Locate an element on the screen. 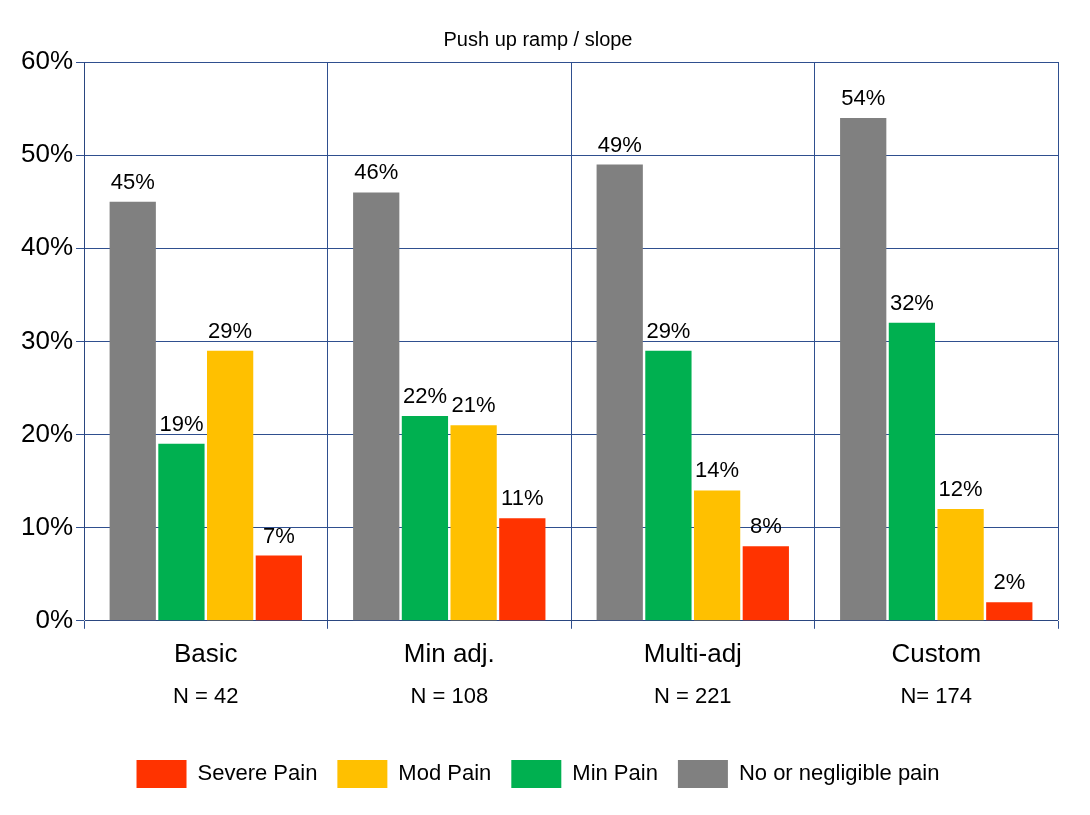 This screenshot has height=815, width=1090. data-label: 22% is located at coordinates (424, 395).